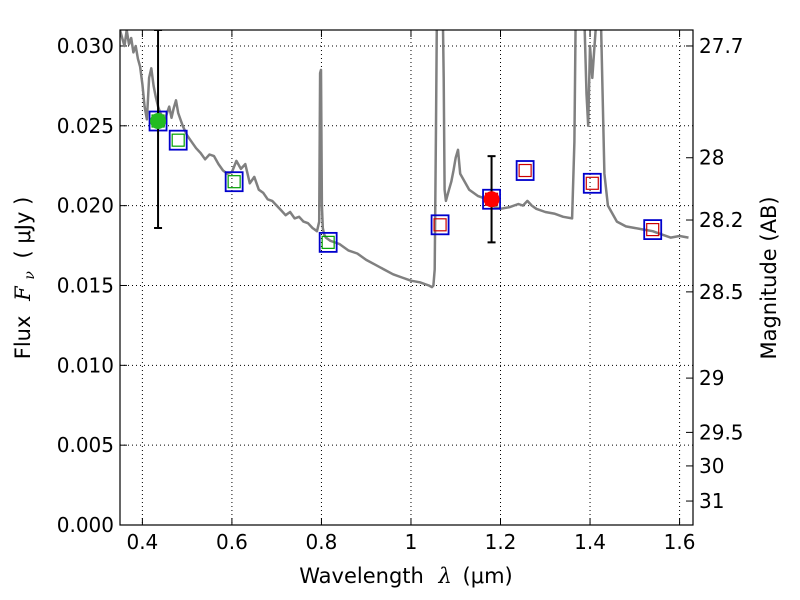  Describe the element at coordinates (142, 542) in the screenshot. I see `x-tick-label: 0.4` at that location.